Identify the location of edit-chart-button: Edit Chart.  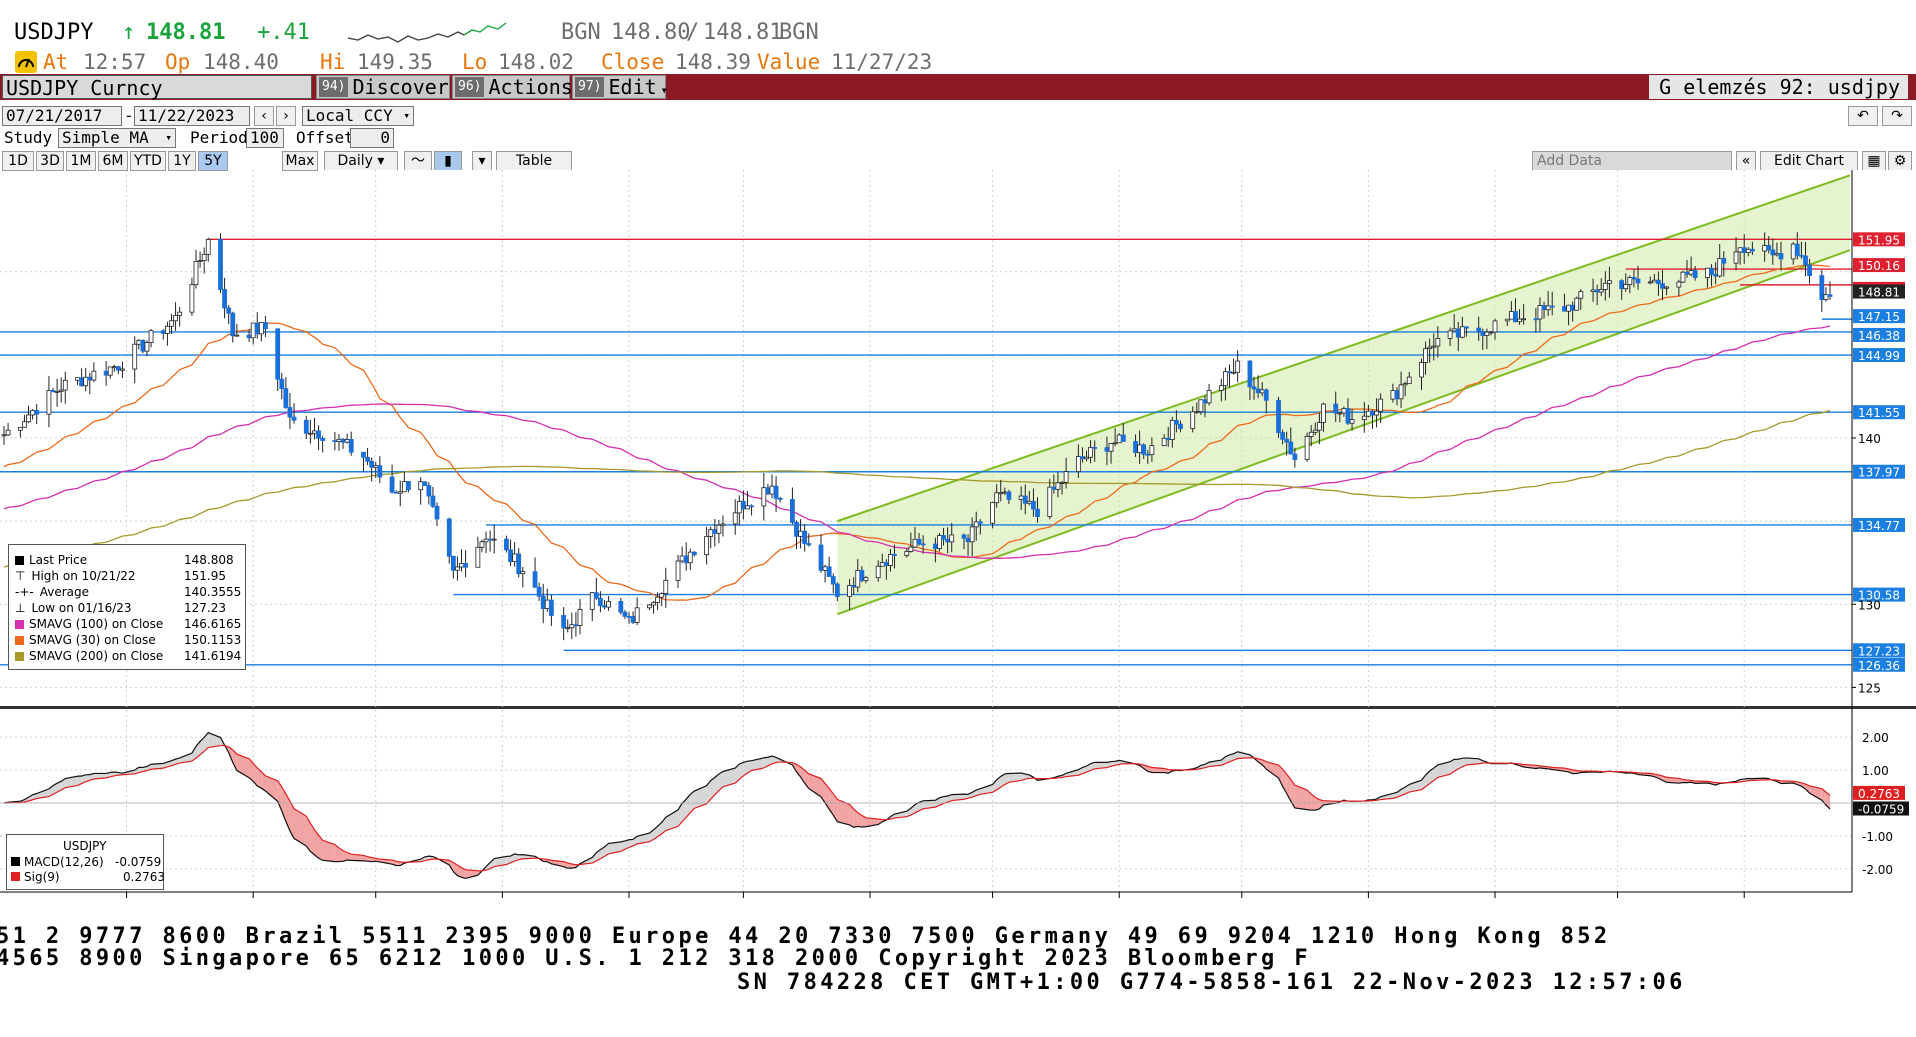
(1809, 161).